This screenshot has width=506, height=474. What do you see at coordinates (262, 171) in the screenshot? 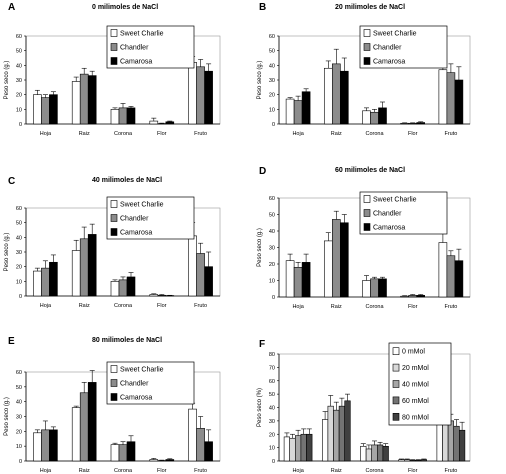
I see `panel-letter: D` at bounding box center [262, 171].